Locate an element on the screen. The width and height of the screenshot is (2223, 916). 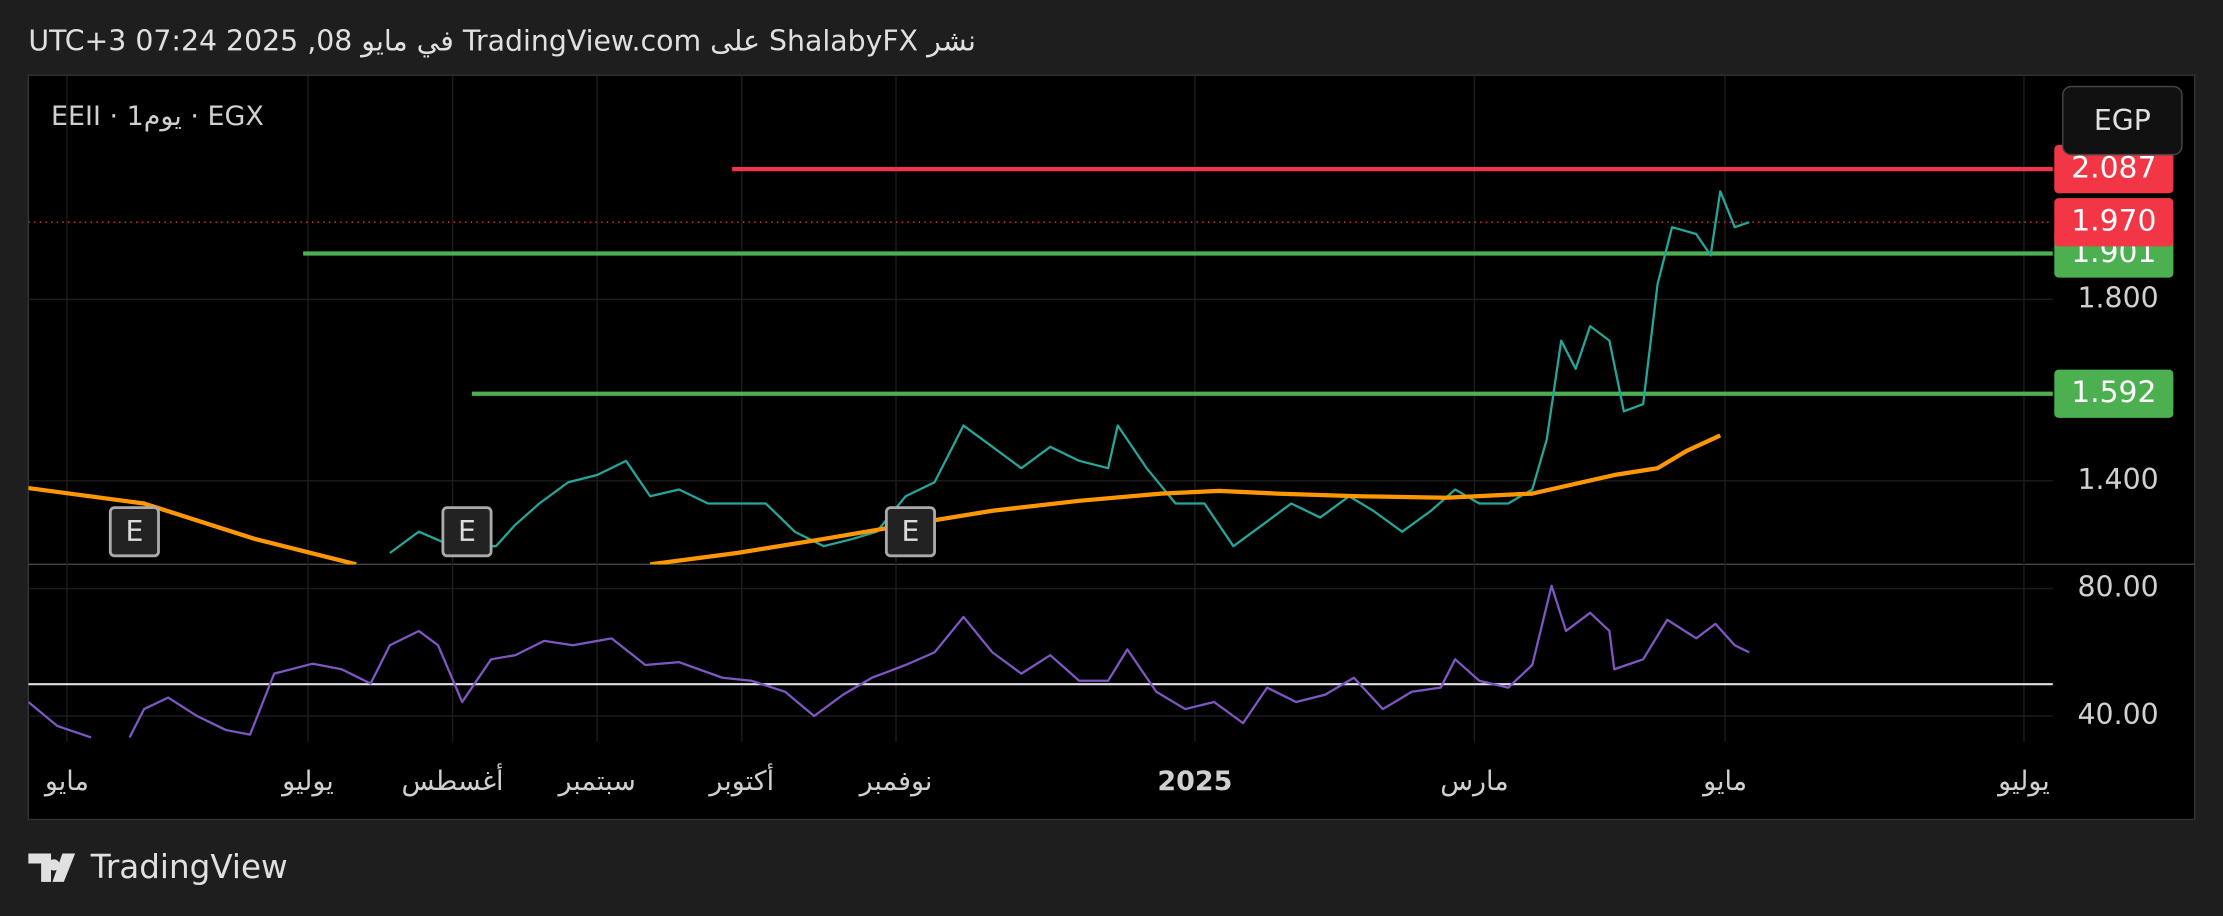
last-price-label: 1.970 is located at coordinates (2113, 221).